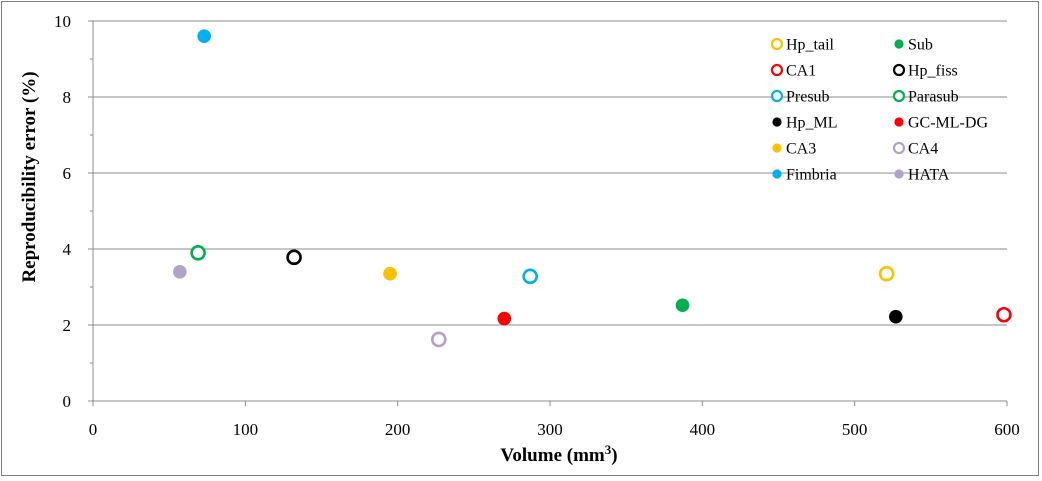  I want to click on legend-marker-ca1, so click(777, 70).